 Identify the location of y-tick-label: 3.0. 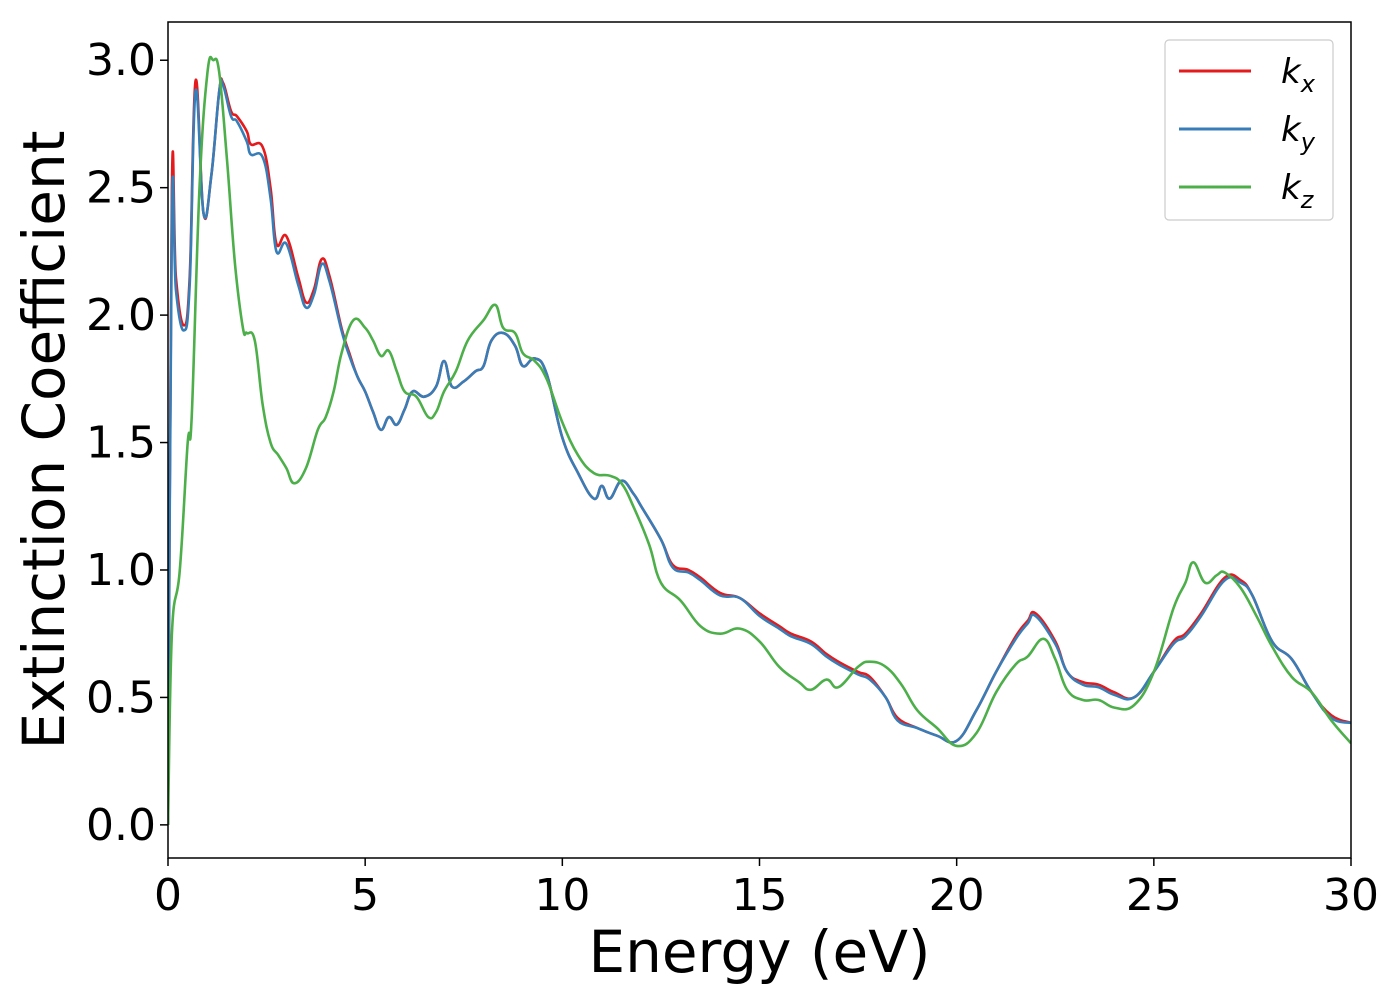
(121, 60).